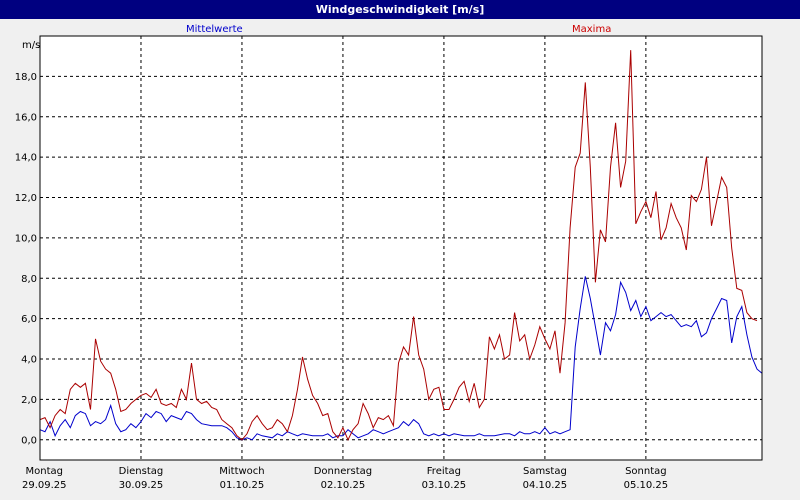  Describe the element at coordinates (592, 29) in the screenshot. I see `legend-maxima: Maxima` at that location.